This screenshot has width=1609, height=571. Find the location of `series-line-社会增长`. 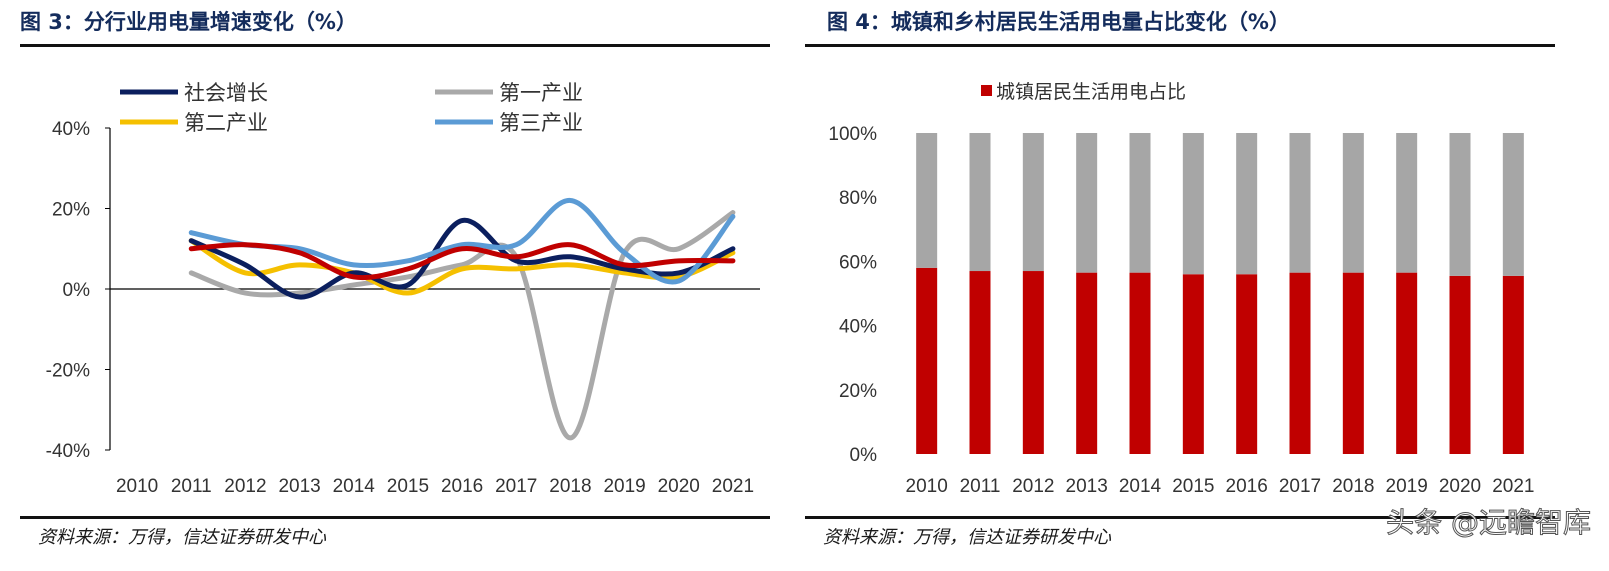

series-line-社会增长 is located at coordinates (462, 259).